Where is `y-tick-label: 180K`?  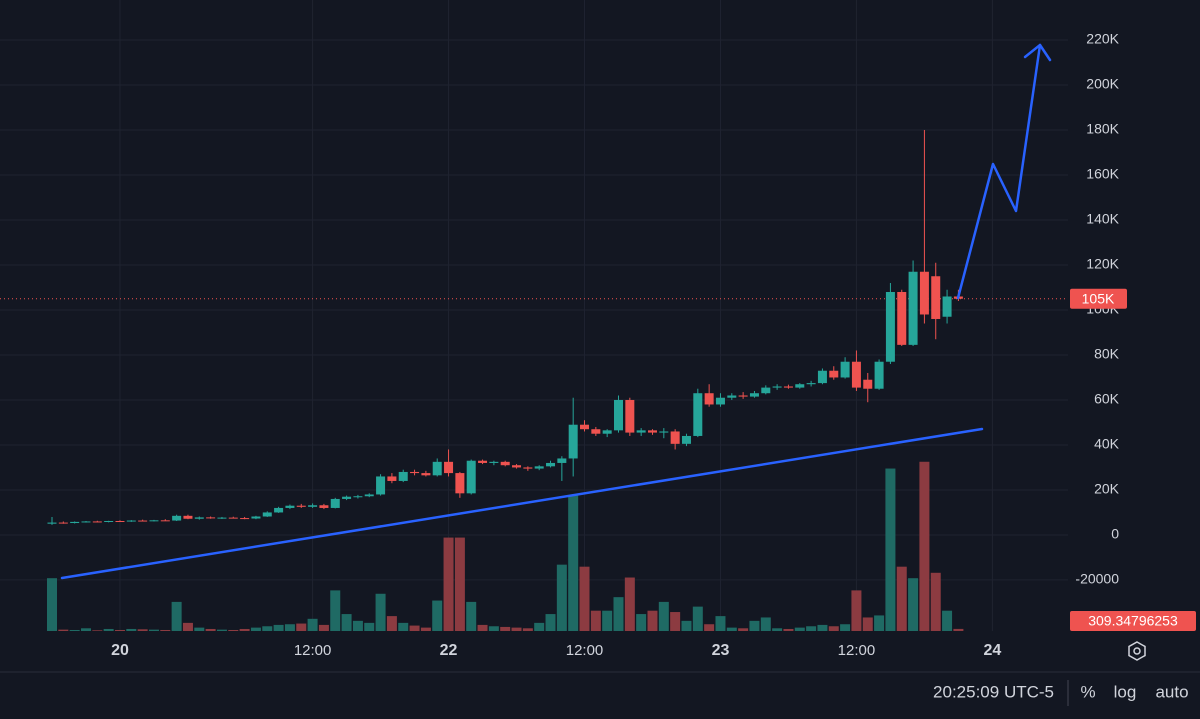 y-tick-label: 180K is located at coordinates (1102, 129).